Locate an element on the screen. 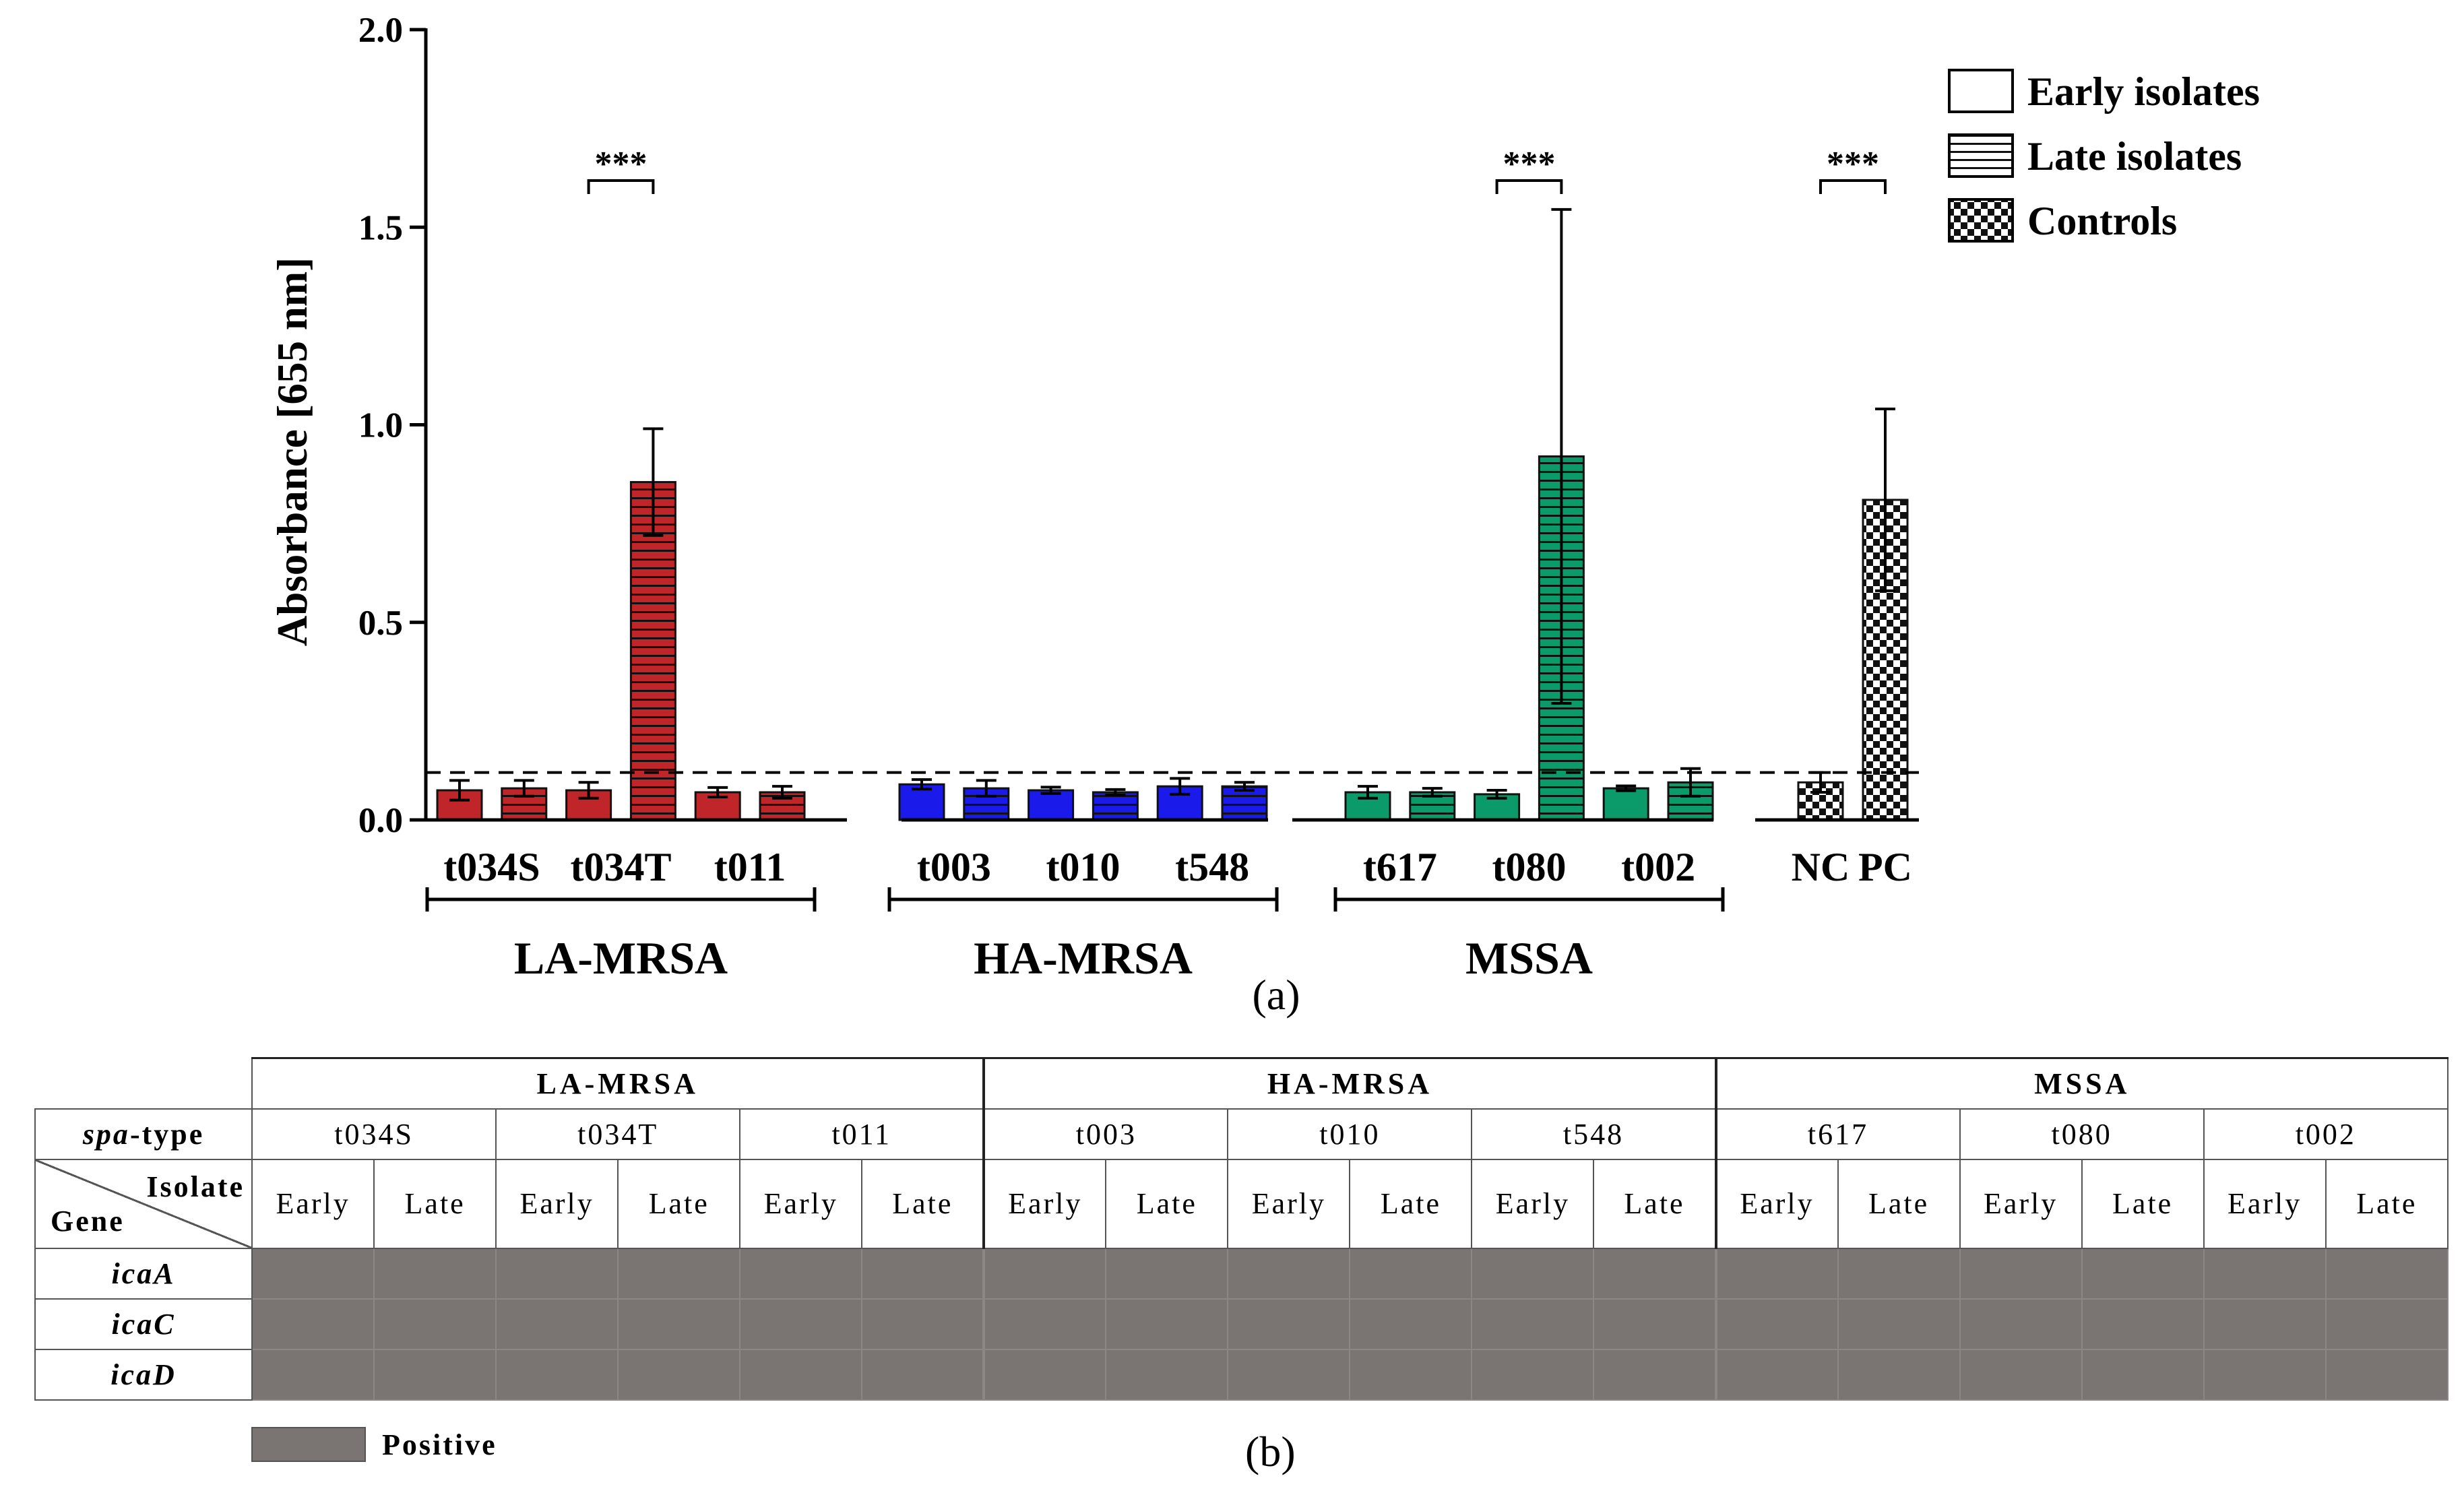 This screenshot has height=1497, width=2464. positive-swatch is located at coordinates (308, 1444).